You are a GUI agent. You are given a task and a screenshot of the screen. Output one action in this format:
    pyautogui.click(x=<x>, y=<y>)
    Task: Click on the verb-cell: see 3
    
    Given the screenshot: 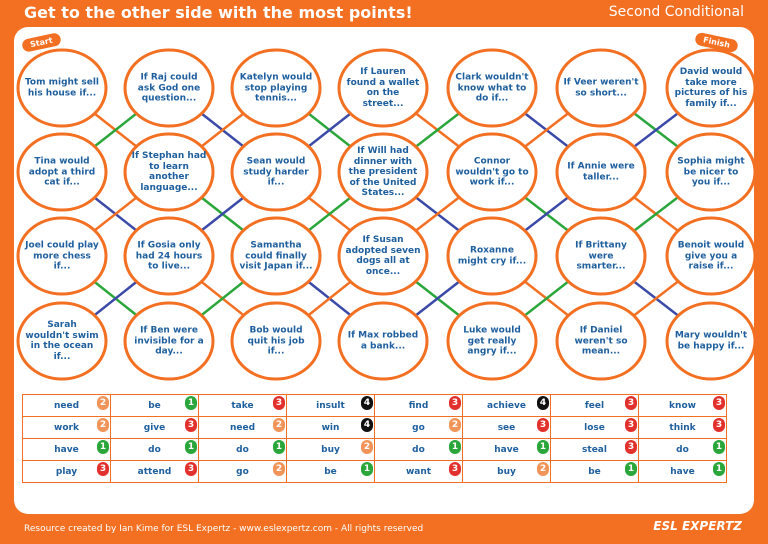 What is the action you would take?
    pyautogui.click(x=506, y=427)
    